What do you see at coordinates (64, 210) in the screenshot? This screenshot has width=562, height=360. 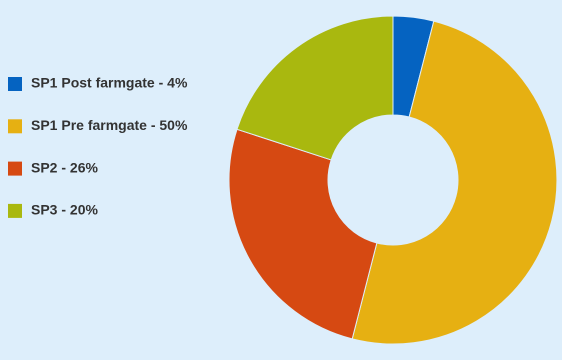 I see `legend-label: SP3 - 20%` at bounding box center [64, 210].